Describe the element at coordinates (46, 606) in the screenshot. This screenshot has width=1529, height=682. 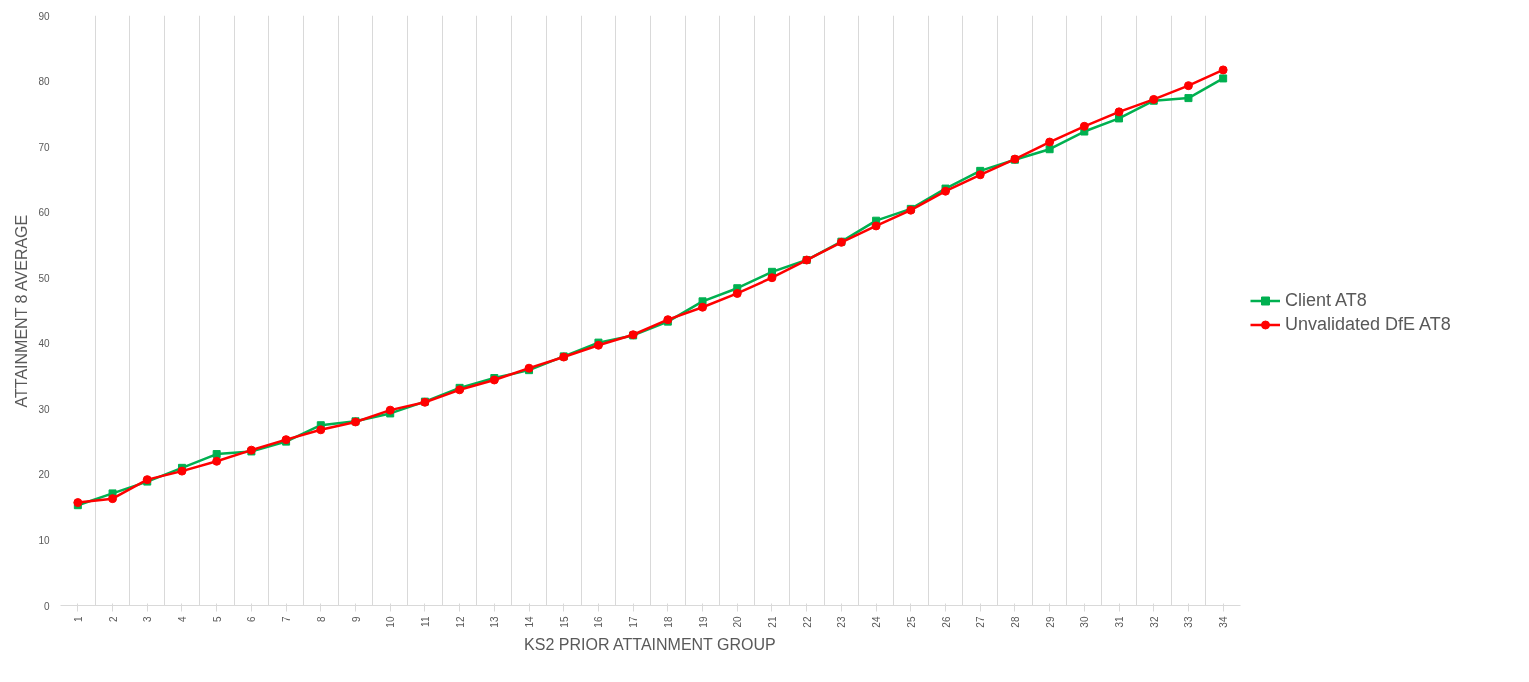
I see `y-tick-label: 0` at that location.